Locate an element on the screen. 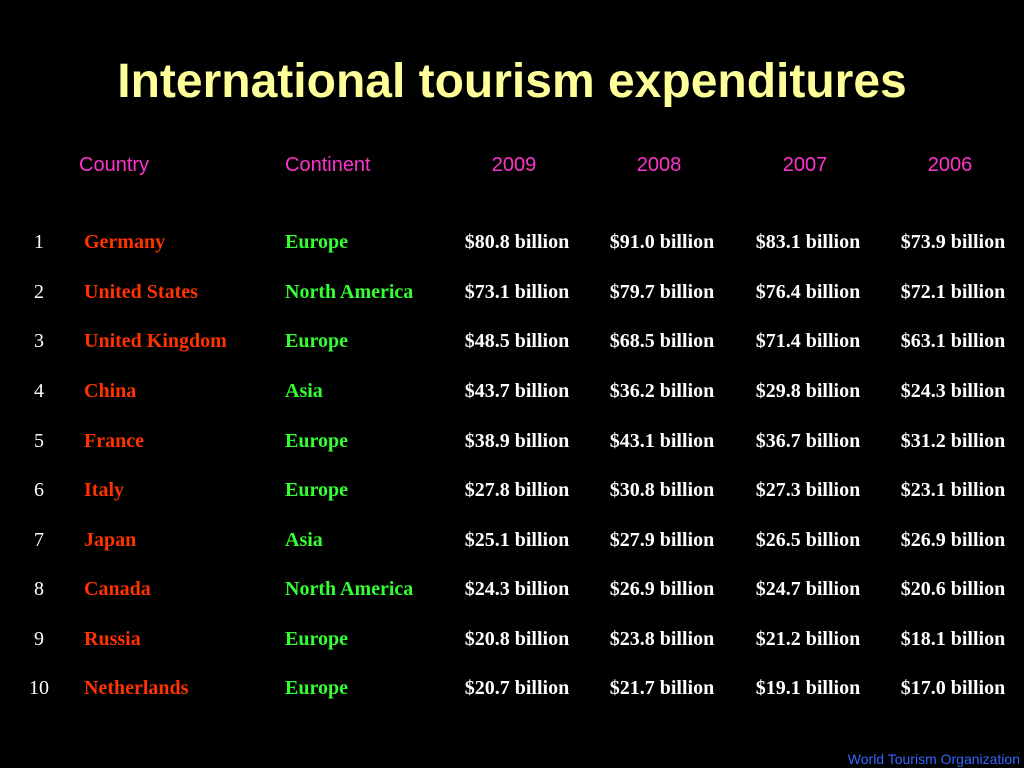 This screenshot has width=1024, height=768. value-2007-cell: $83.1 billion is located at coordinates (808, 242).